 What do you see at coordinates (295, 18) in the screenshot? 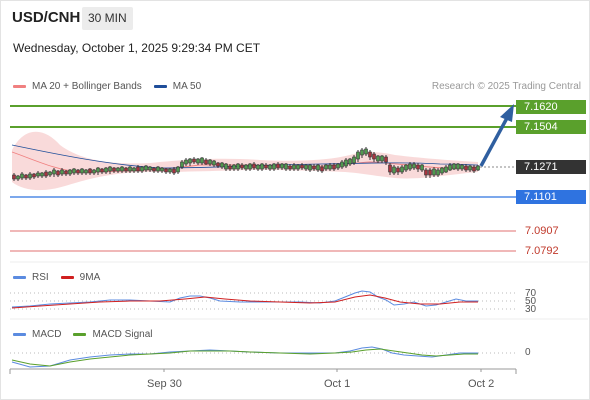
I see `chart-header: USD/CNH 30 MIN` at bounding box center [295, 18].